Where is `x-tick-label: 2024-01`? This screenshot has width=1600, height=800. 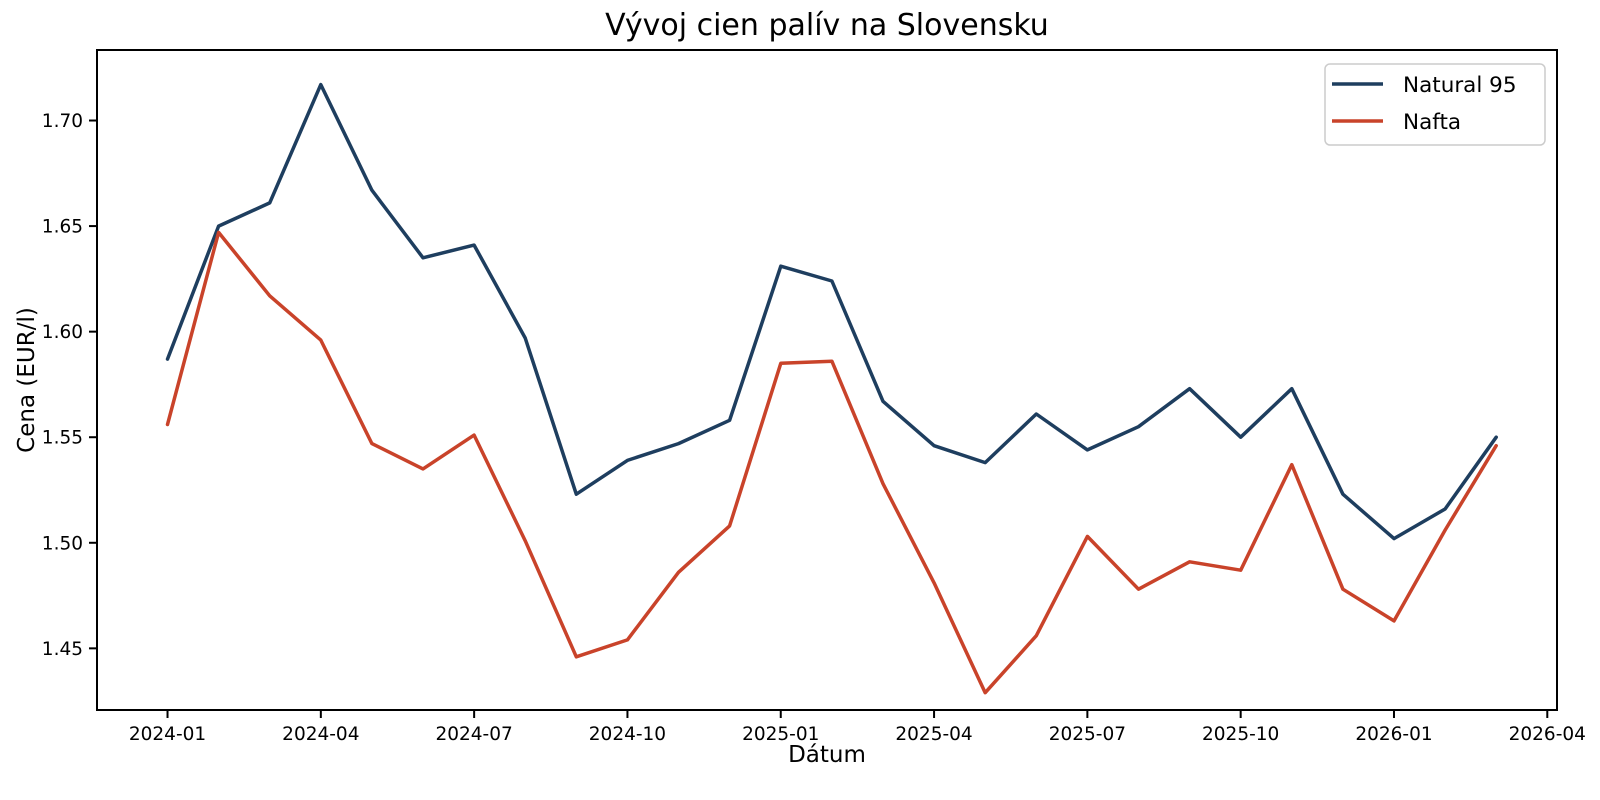 x-tick-label: 2024-01 is located at coordinates (167, 734).